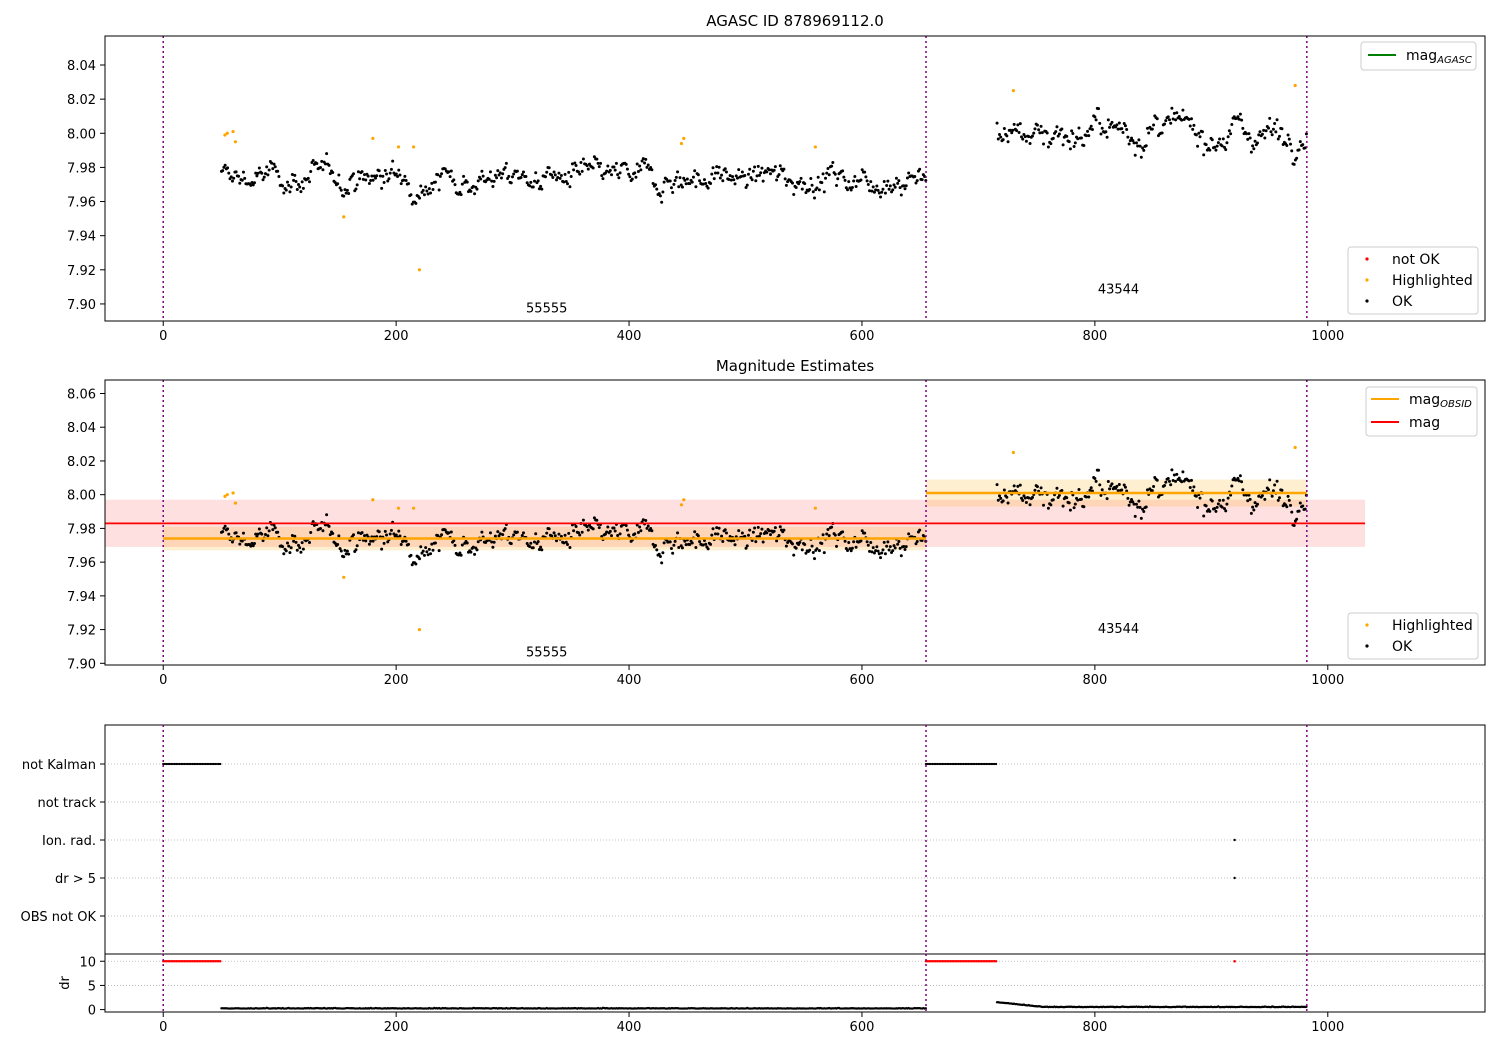  Describe the element at coordinates (546, 308) in the screenshot. I see `obsid-annotation: 55555` at that location.